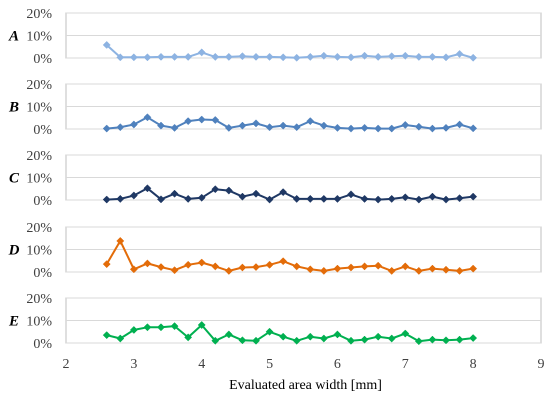 The width and height of the screenshot is (550, 403). Describe the element at coordinates (39, 85) in the screenshot. I see `y-tick-label-B: 20%` at that location.